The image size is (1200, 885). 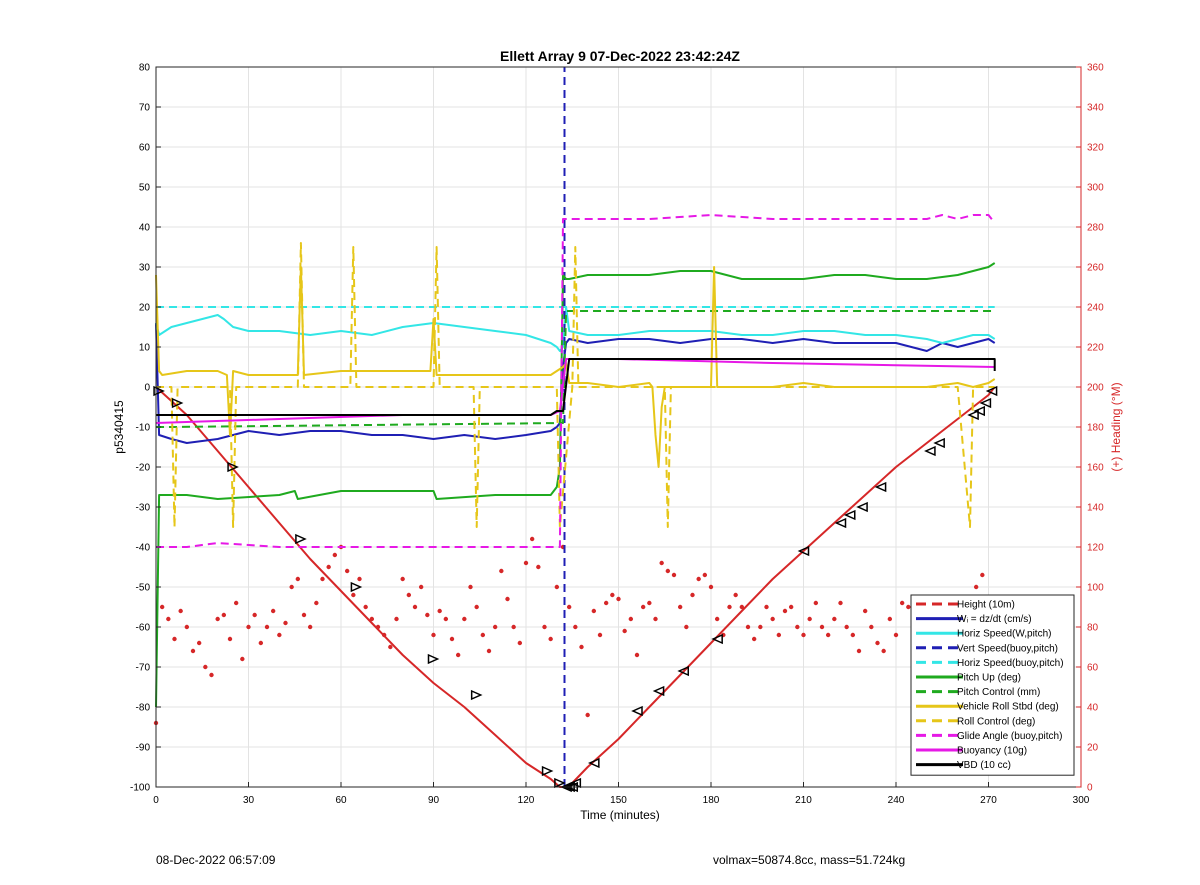 I want to click on y-tick-label: 50, so click(x=145, y=188).